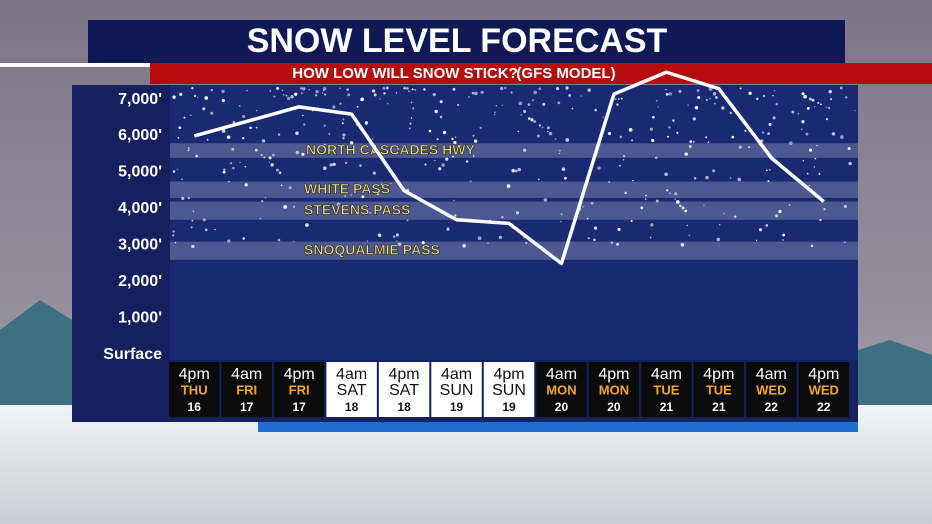 This screenshot has height=524, width=932. I want to click on subtitle: HOW LOW WILL SNOW STICK?, so click(405, 73).